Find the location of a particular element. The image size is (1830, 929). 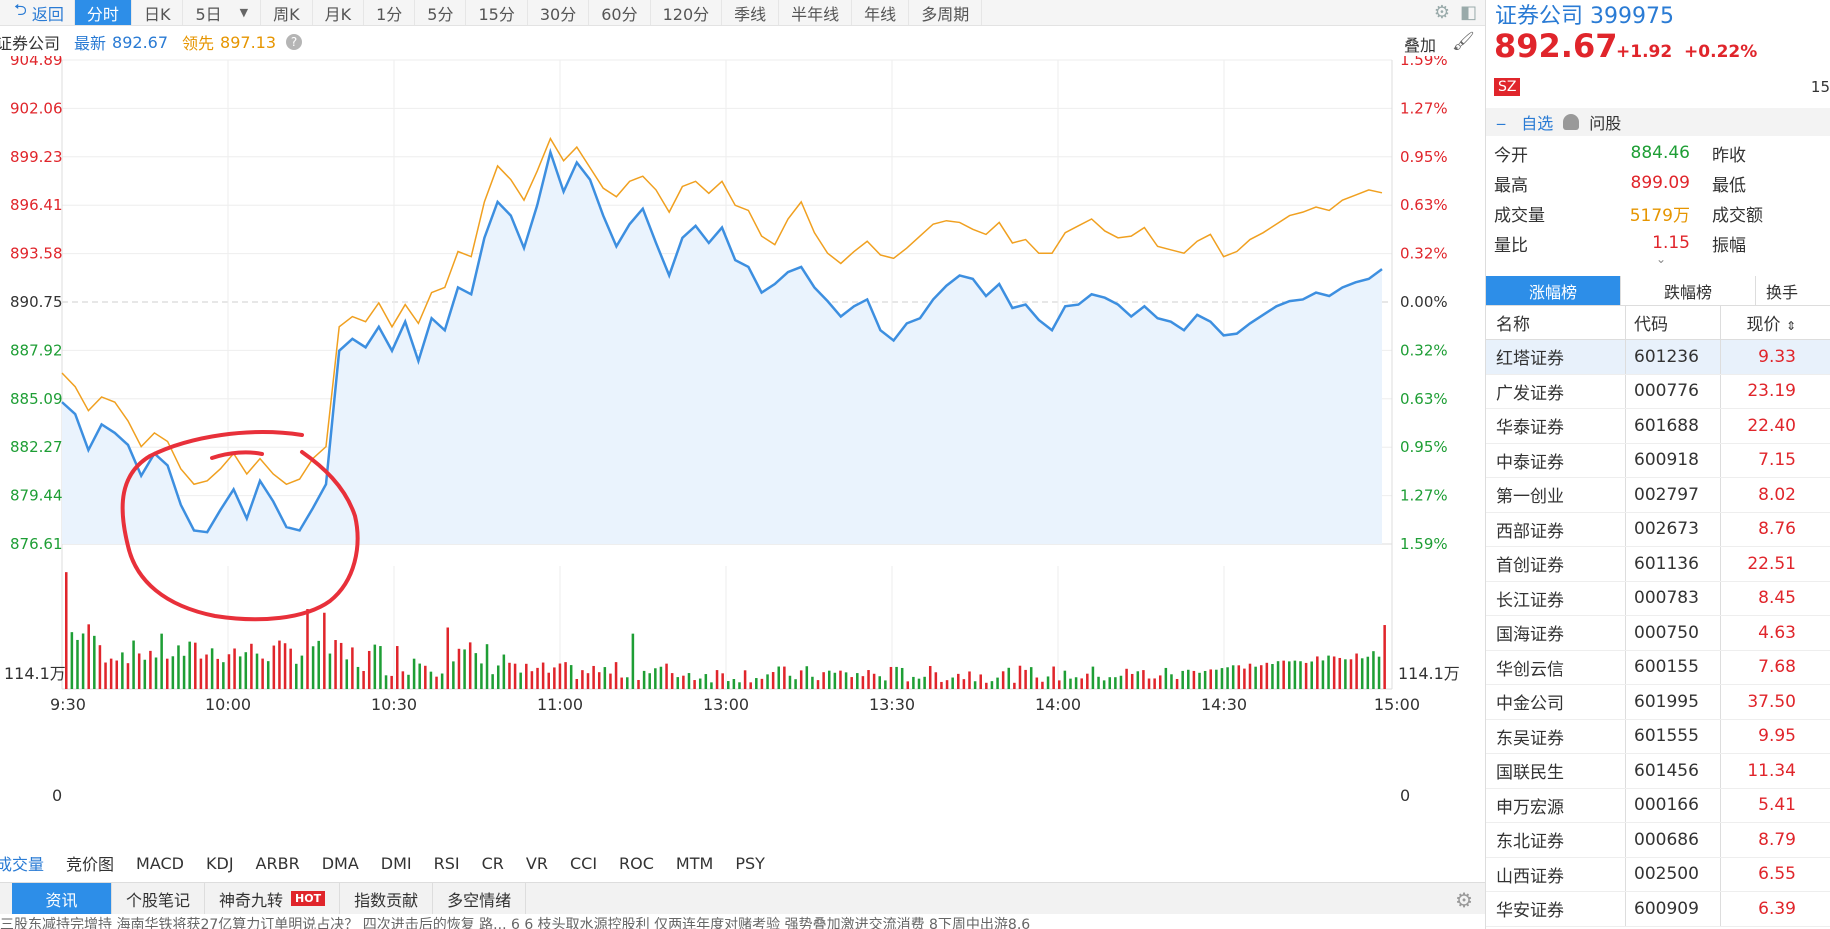

list-item: 国联民生 601456 11.34 is located at coordinates (1658, 771).